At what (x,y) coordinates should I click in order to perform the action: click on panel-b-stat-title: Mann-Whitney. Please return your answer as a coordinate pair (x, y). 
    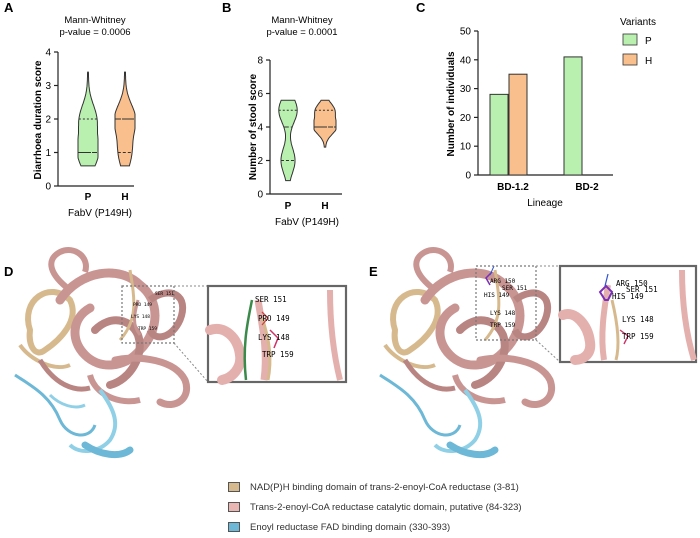
    Looking at the image, I should click on (301, 20).